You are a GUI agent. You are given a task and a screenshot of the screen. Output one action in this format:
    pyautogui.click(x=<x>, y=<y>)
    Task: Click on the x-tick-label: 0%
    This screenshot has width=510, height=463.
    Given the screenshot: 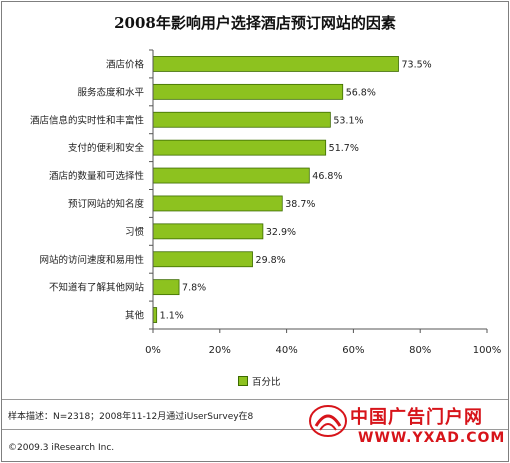 What is the action you would take?
    pyautogui.click(x=153, y=350)
    